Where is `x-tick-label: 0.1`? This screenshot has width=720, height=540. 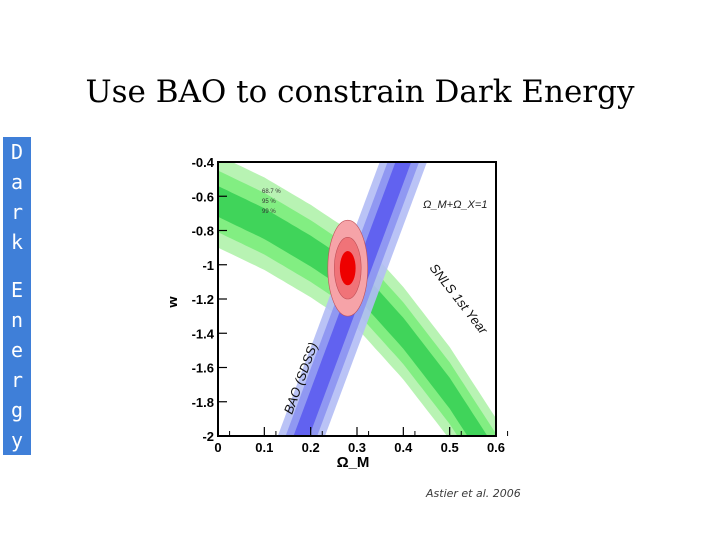
x-tick-label: 0.1 is located at coordinates (264, 447).